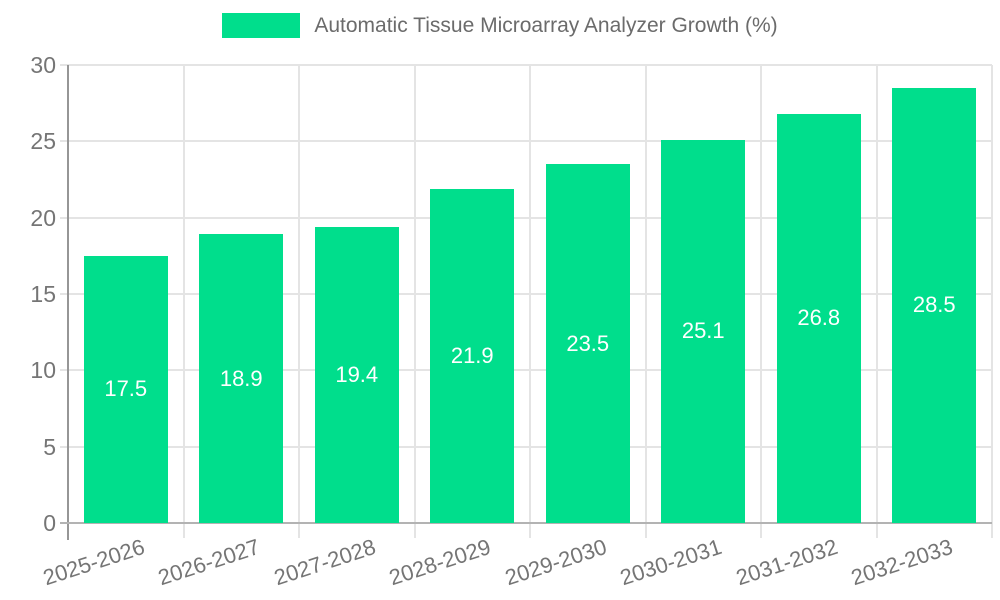  What do you see at coordinates (43, 294) in the screenshot?
I see `y-tick-label: 15` at bounding box center [43, 294].